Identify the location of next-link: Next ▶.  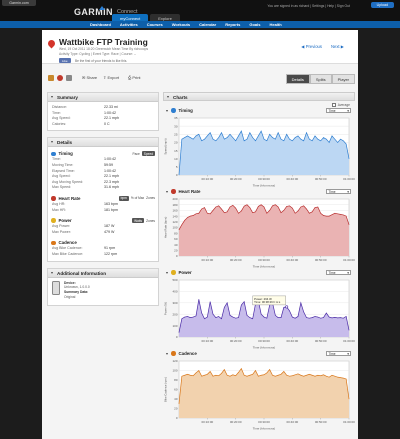
(337, 46).